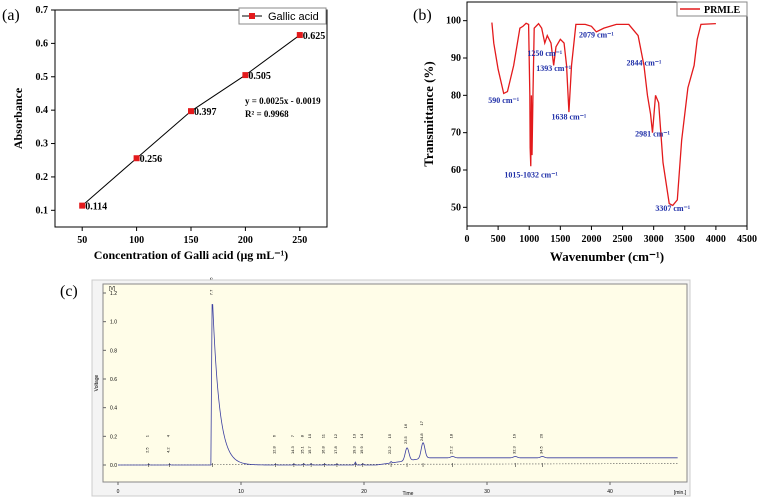 Image resolution: width=757 pixels, height=501 pixels. What do you see at coordinates (191, 240) in the screenshot?
I see `x-tick-label: 150` at bounding box center [191, 240].